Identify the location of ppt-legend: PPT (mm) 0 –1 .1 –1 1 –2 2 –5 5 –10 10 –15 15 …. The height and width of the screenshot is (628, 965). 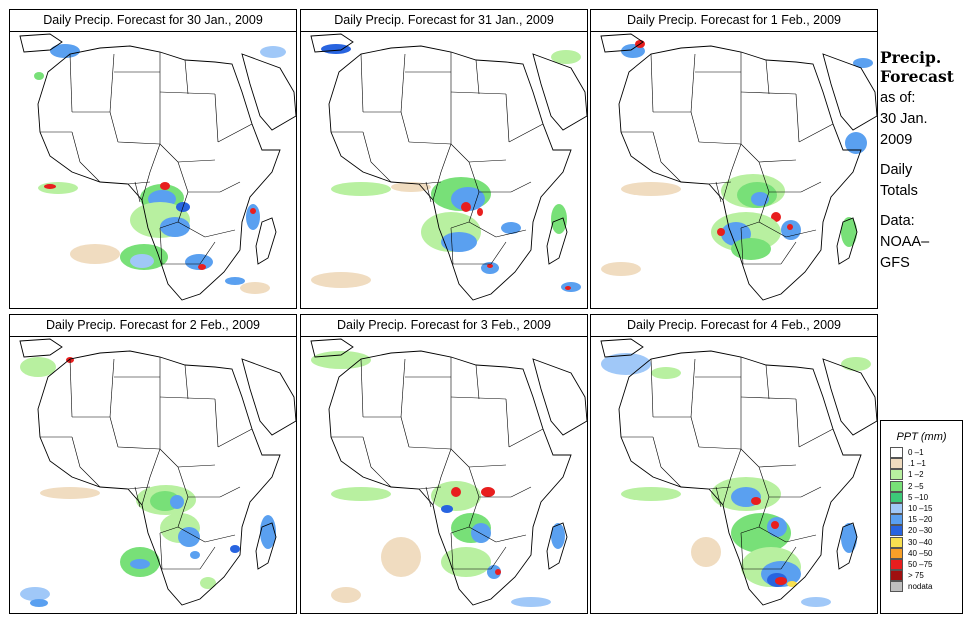
(921, 517).